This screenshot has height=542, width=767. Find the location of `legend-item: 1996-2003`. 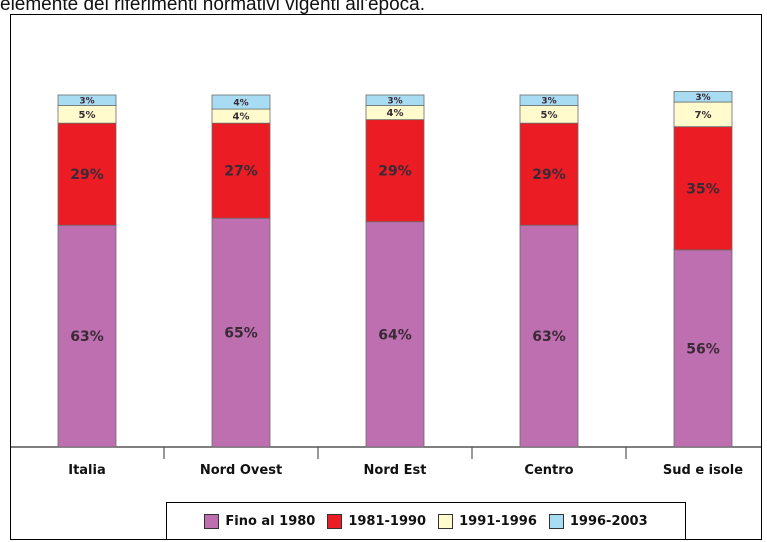

legend-item: 1996-2003 is located at coordinates (598, 521).